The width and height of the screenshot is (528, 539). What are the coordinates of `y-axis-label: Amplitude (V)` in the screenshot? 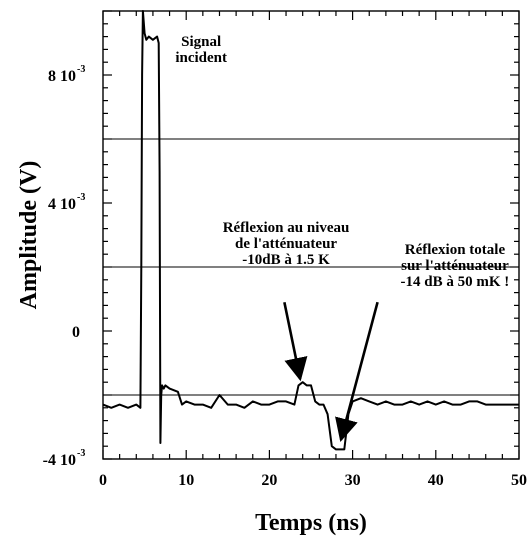 It's located at (29, 235).